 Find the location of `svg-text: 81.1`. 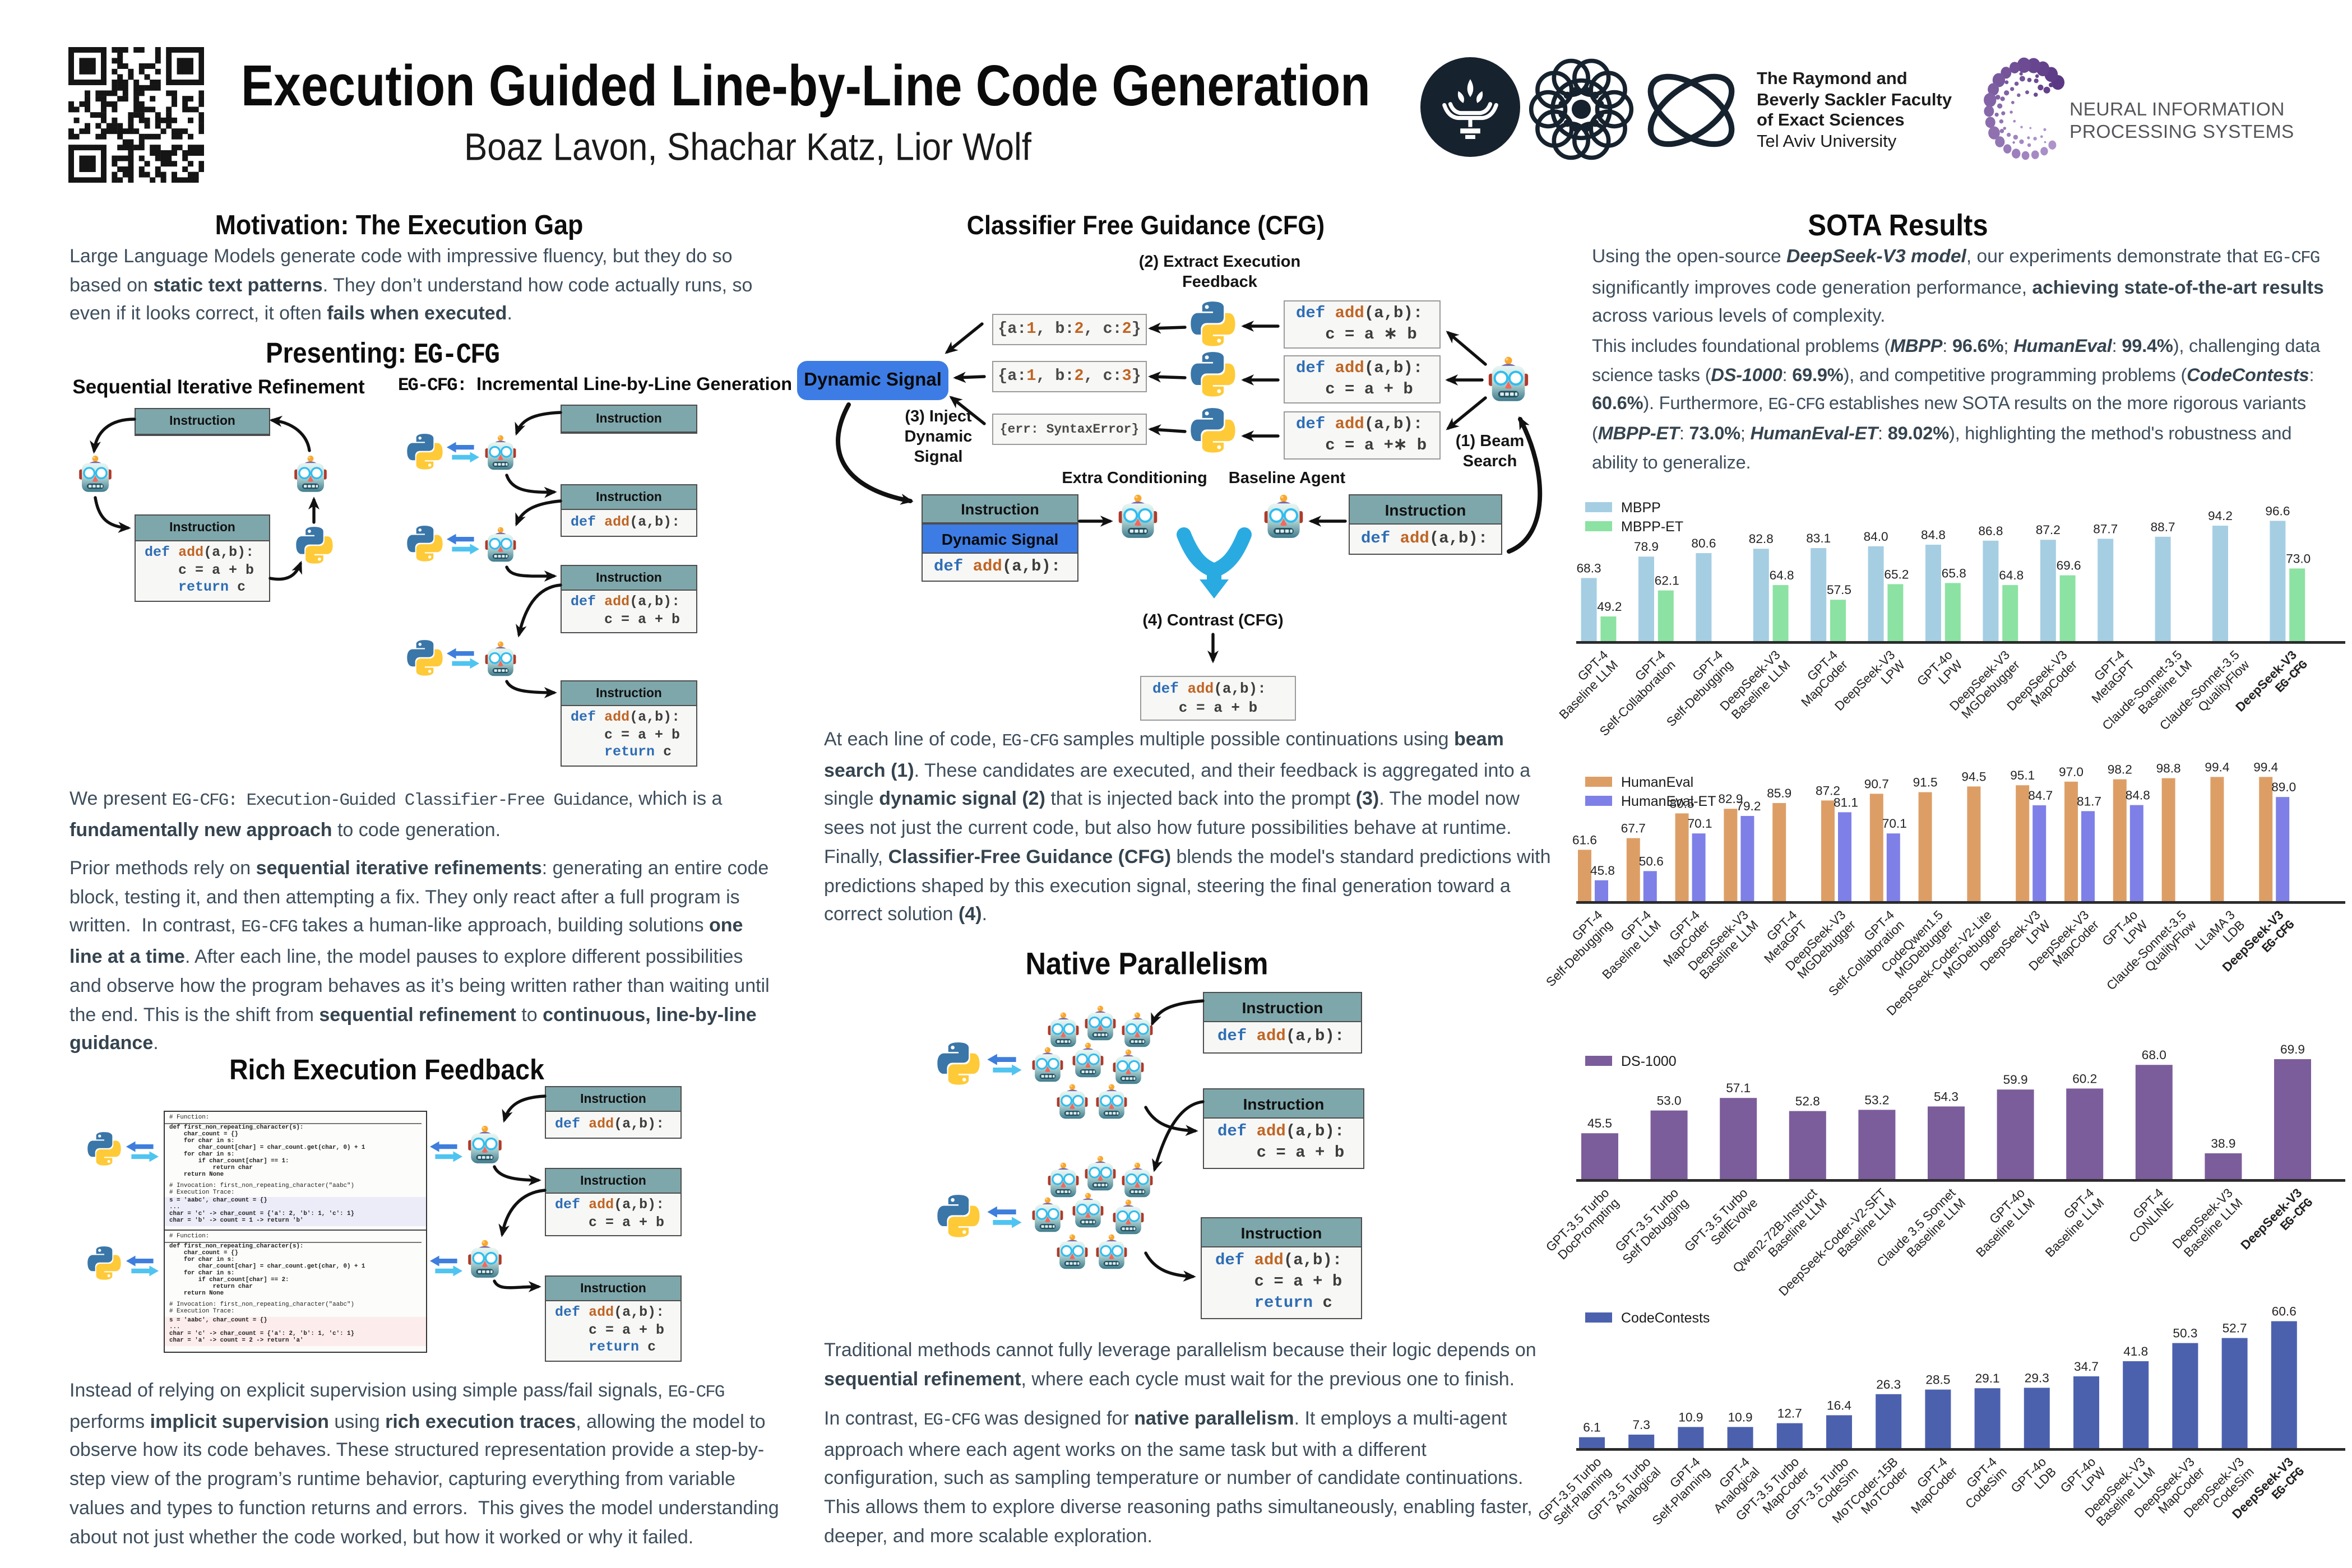

svg-text: 81.1 is located at coordinates (1846, 802).